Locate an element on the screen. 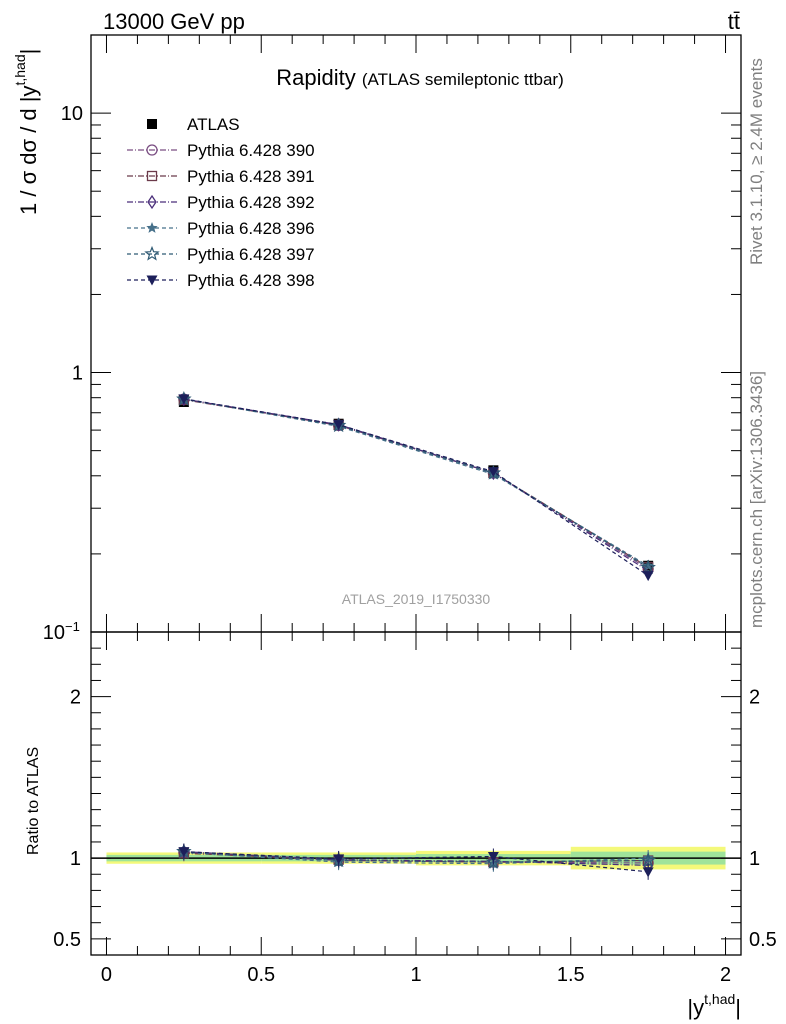 This screenshot has width=786, height=1024. analysis-watermark: ATLAS_2019_I1750330 is located at coordinates (416, 599).